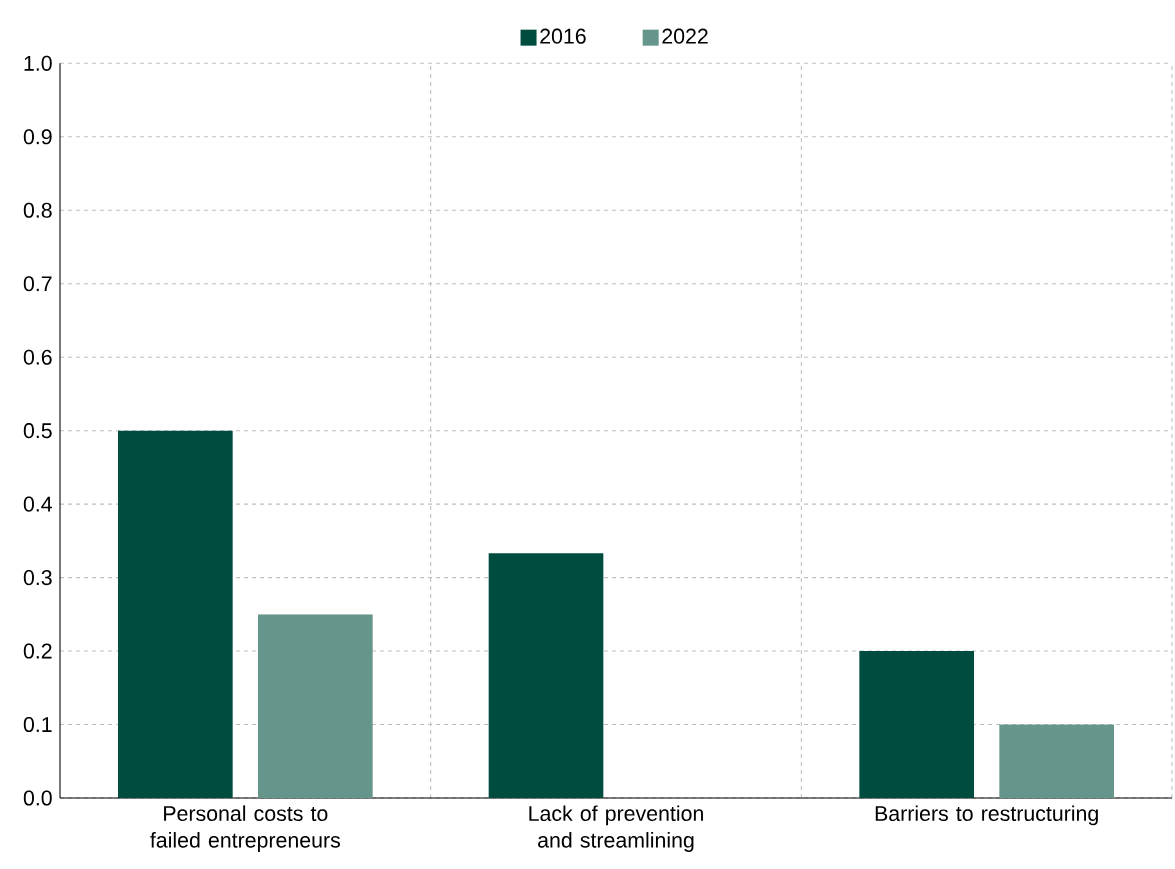 The height and width of the screenshot is (869, 1175). I want to click on x-tick-label: Lack of prevention and streamlining, so click(616, 828).